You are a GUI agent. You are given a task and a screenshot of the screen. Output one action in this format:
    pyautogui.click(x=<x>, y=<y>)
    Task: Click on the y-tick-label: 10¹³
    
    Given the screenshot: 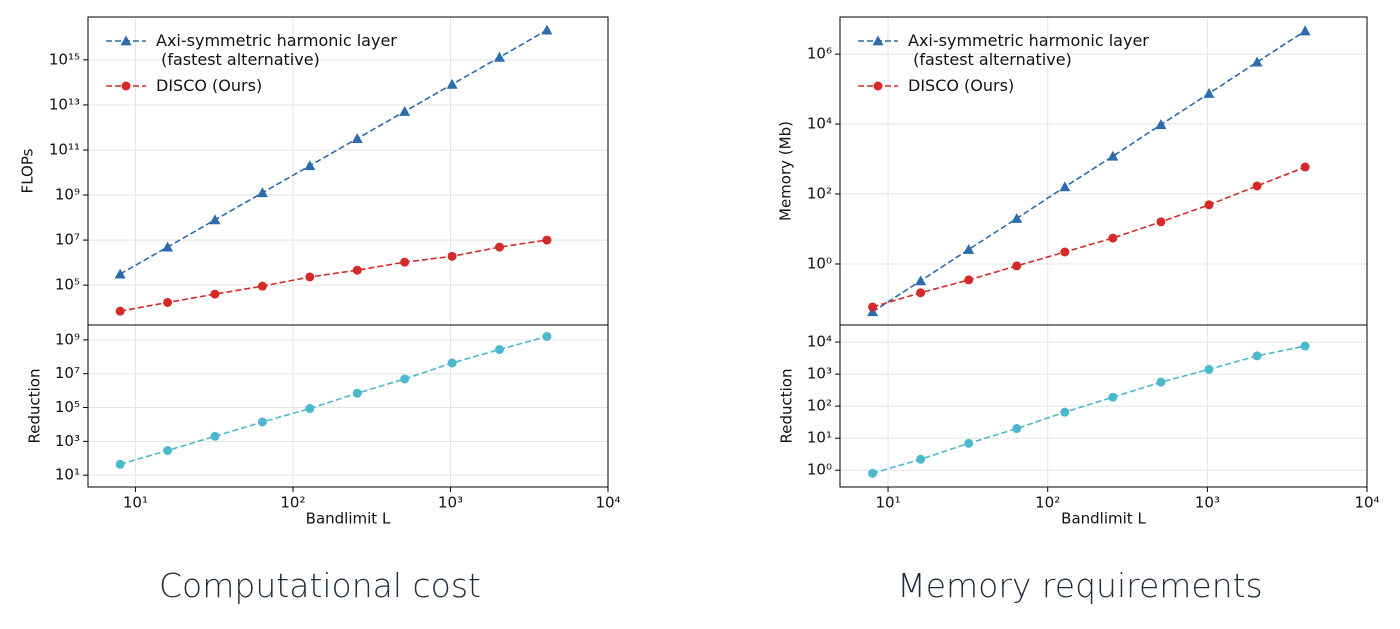 What is the action you would take?
    pyautogui.click(x=64, y=104)
    